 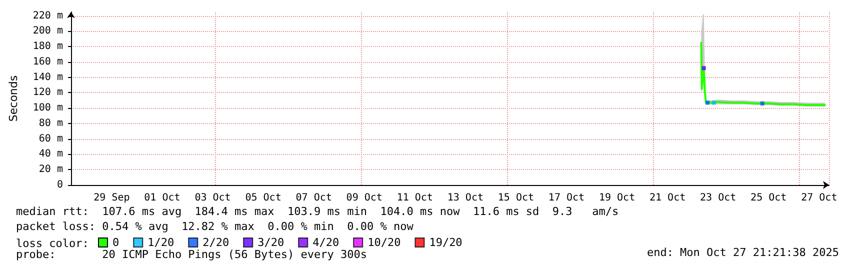 I want to click on text: median rtt: 107.6 ms avg 184.4 ms max 103.9 ms min 104.0 ms now 11.6 ms sd 9.3 am/s, so click(x=317, y=211).